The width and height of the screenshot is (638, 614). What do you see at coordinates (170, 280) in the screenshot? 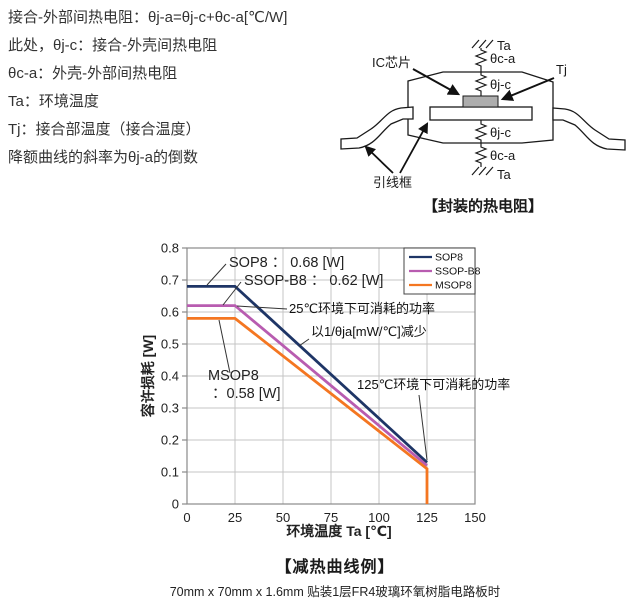
I see `y-tick-0-7: 0.7` at bounding box center [170, 280].